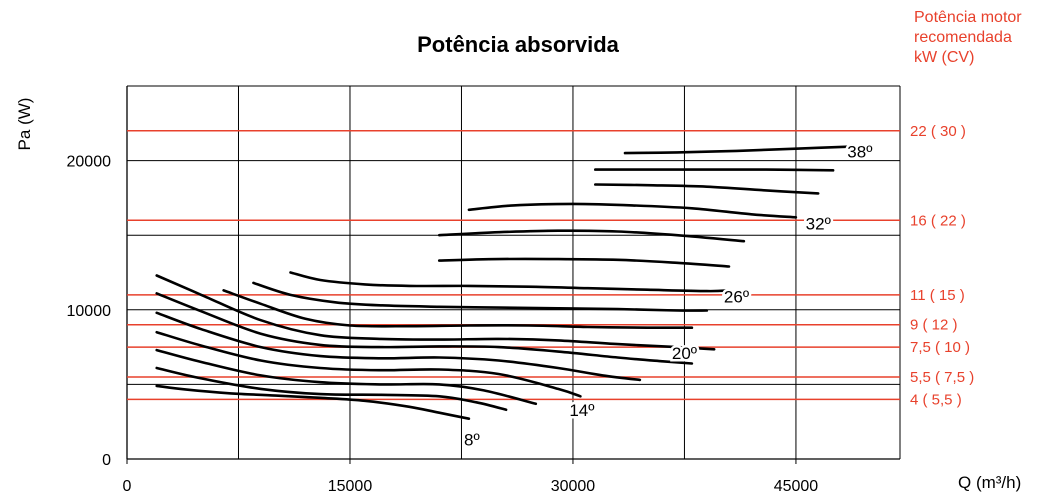 The height and width of the screenshot is (500, 1054). Describe the element at coordinates (796, 486) in the screenshot. I see `x-tick-label: 45000` at that location.